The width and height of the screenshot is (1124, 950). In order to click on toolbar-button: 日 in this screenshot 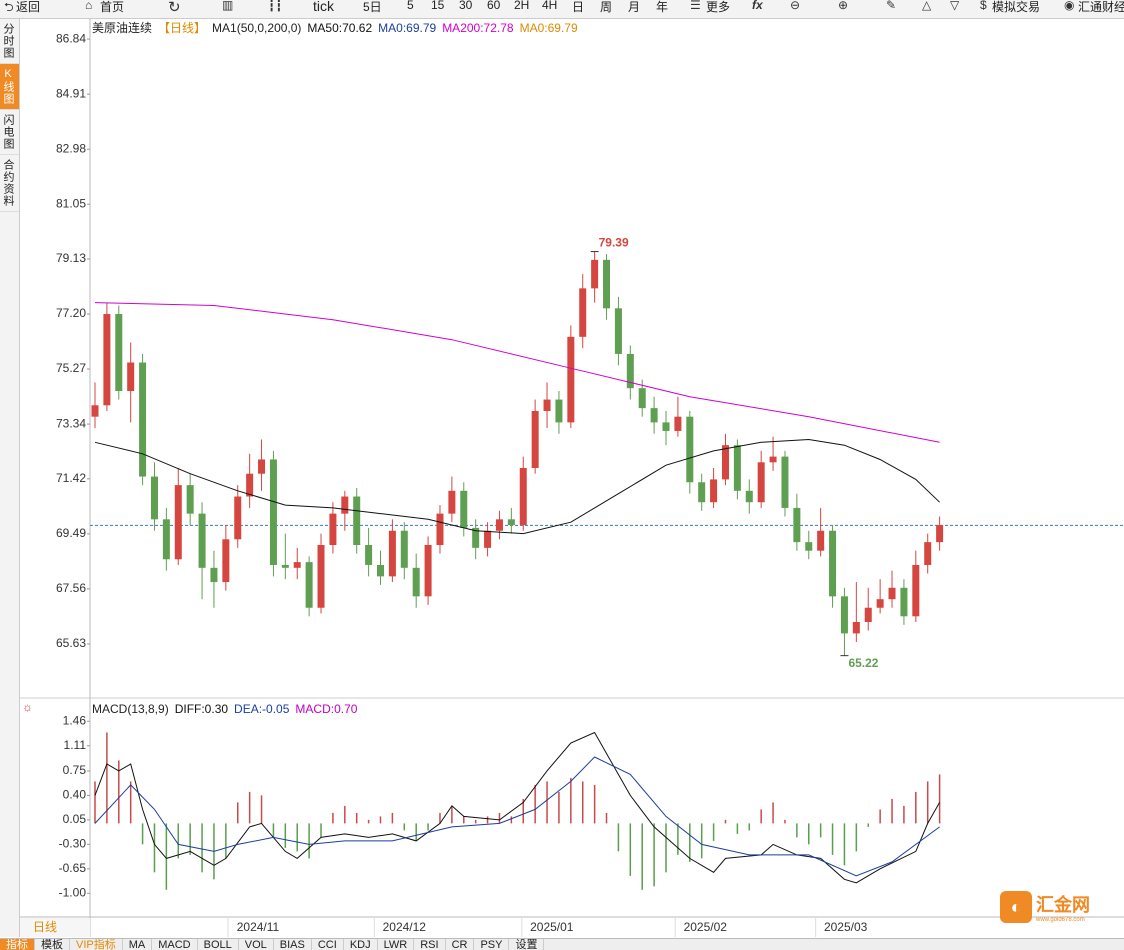, I will do `click(578, 7)`.